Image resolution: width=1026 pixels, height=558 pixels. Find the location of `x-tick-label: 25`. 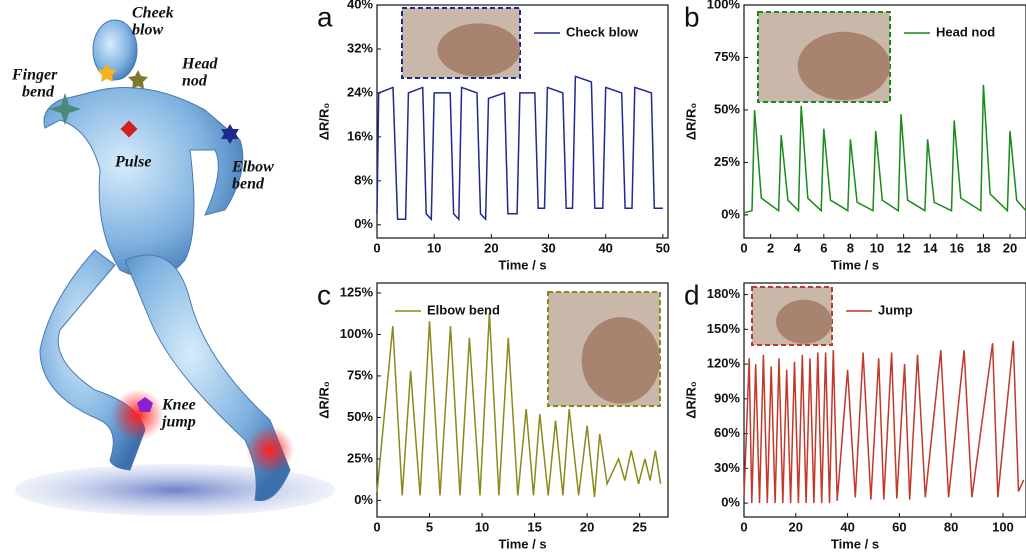

x-tick-label: 25 is located at coordinates (639, 526).